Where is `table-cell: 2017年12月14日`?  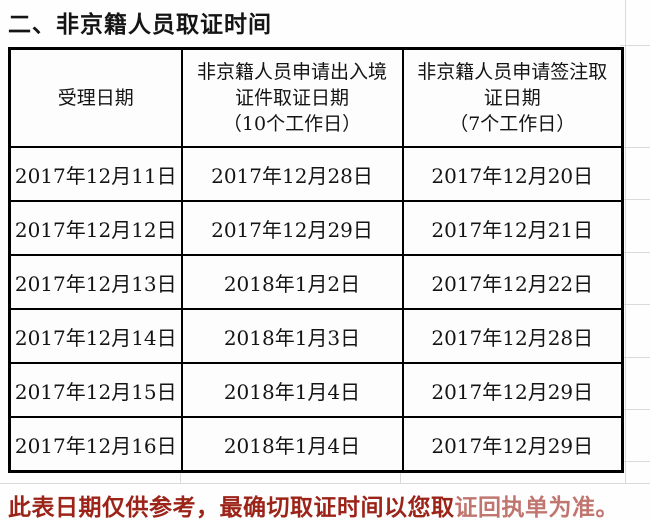
table-cell: 2017年12月14日 is located at coordinates (95, 336).